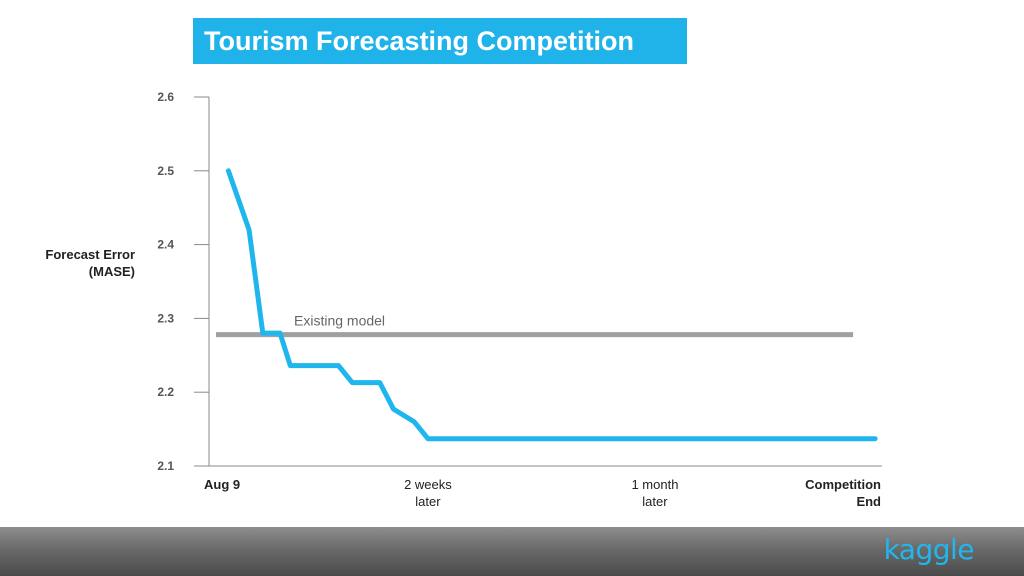  I want to click on x-tick-label: 1 month, so click(654, 484).